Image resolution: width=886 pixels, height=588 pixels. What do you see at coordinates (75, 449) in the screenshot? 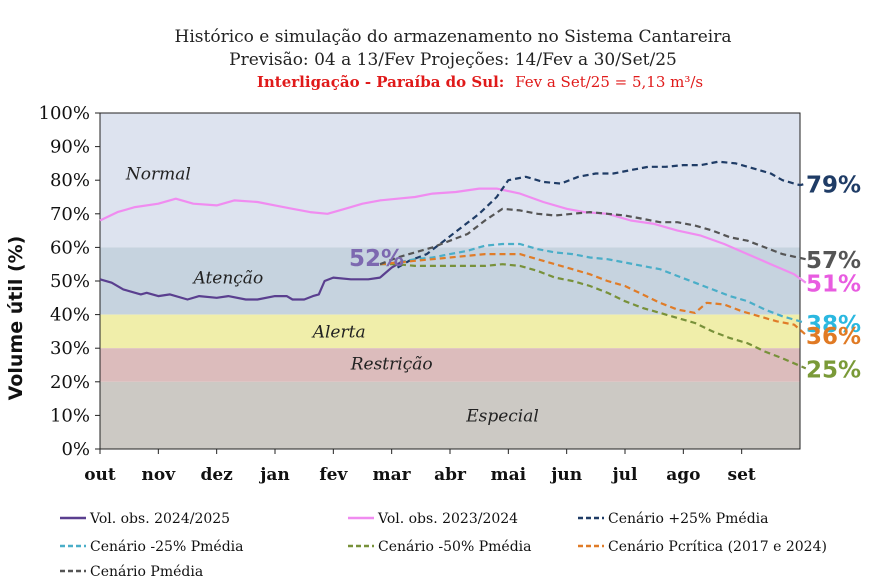
I see `y-tick-label: 0%` at bounding box center [75, 449].